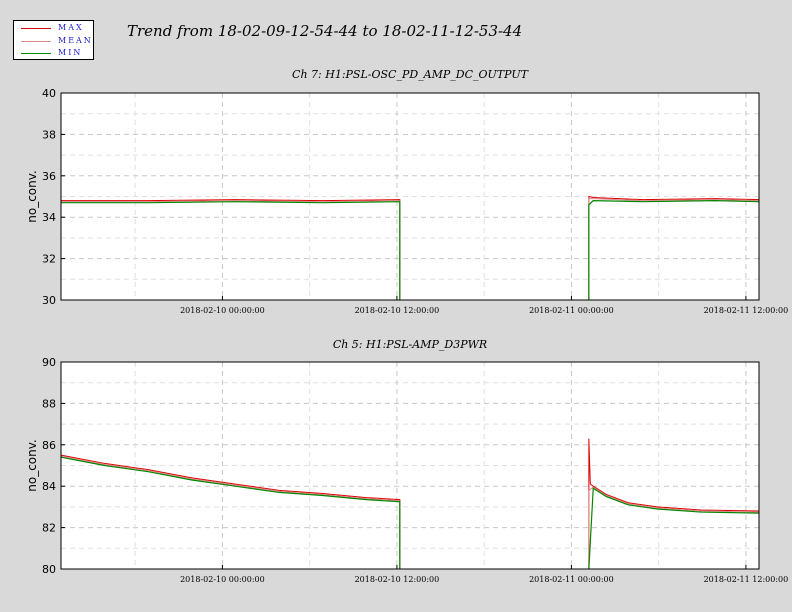  Describe the element at coordinates (49, 486) in the screenshot. I see `y-tick-label: 84` at that location.